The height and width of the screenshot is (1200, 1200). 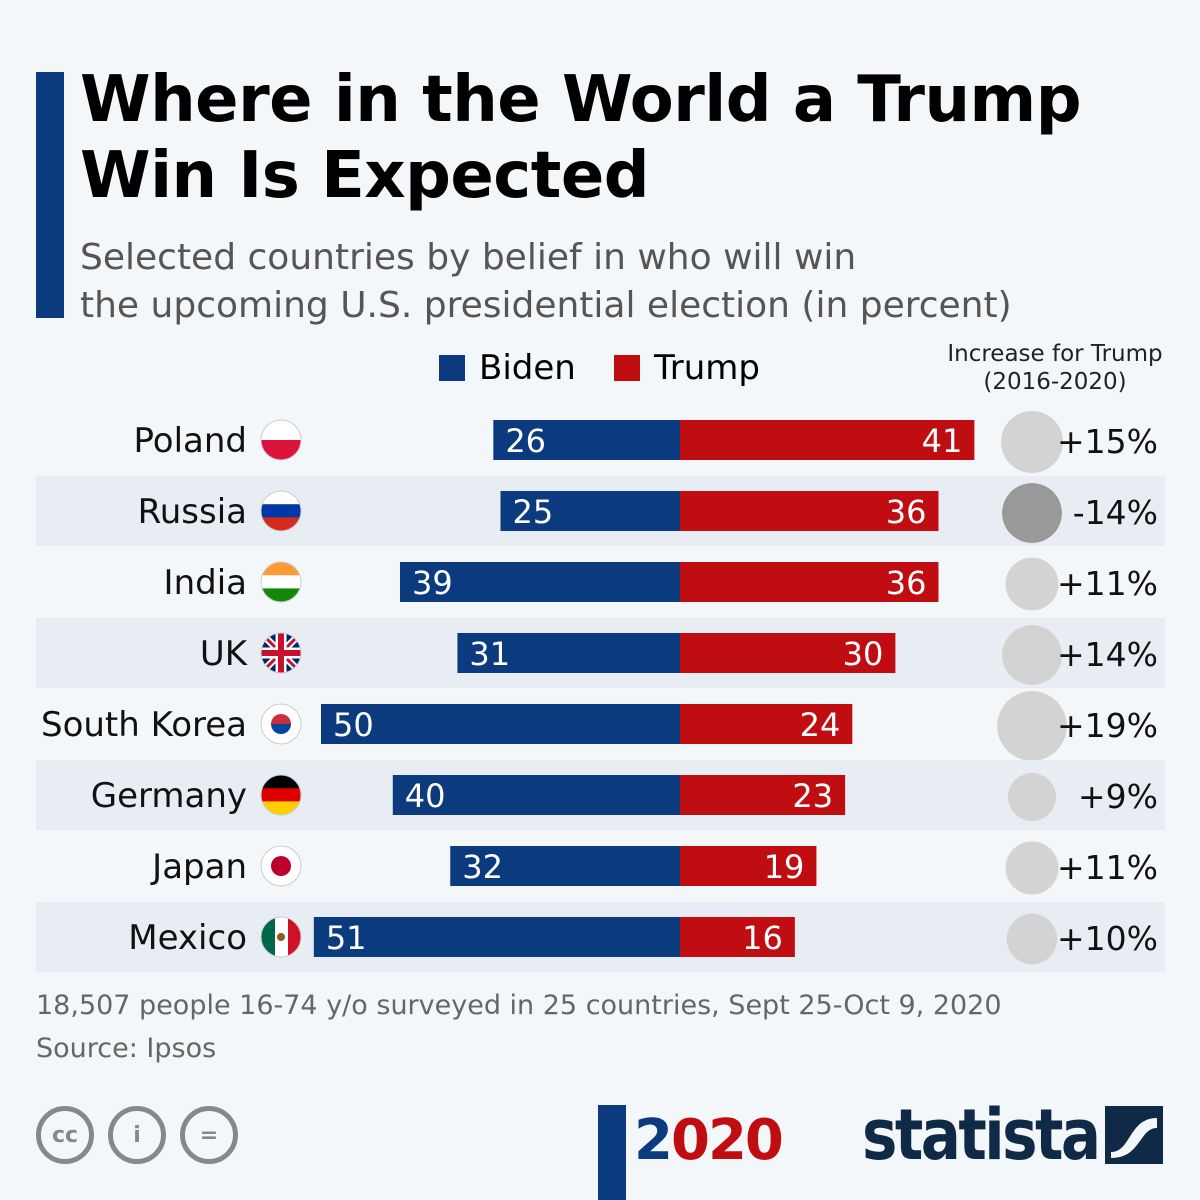 What do you see at coordinates (525, 441) in the screenshot?
I see `data-label-biden: 26` at bounding box center [525, 441].